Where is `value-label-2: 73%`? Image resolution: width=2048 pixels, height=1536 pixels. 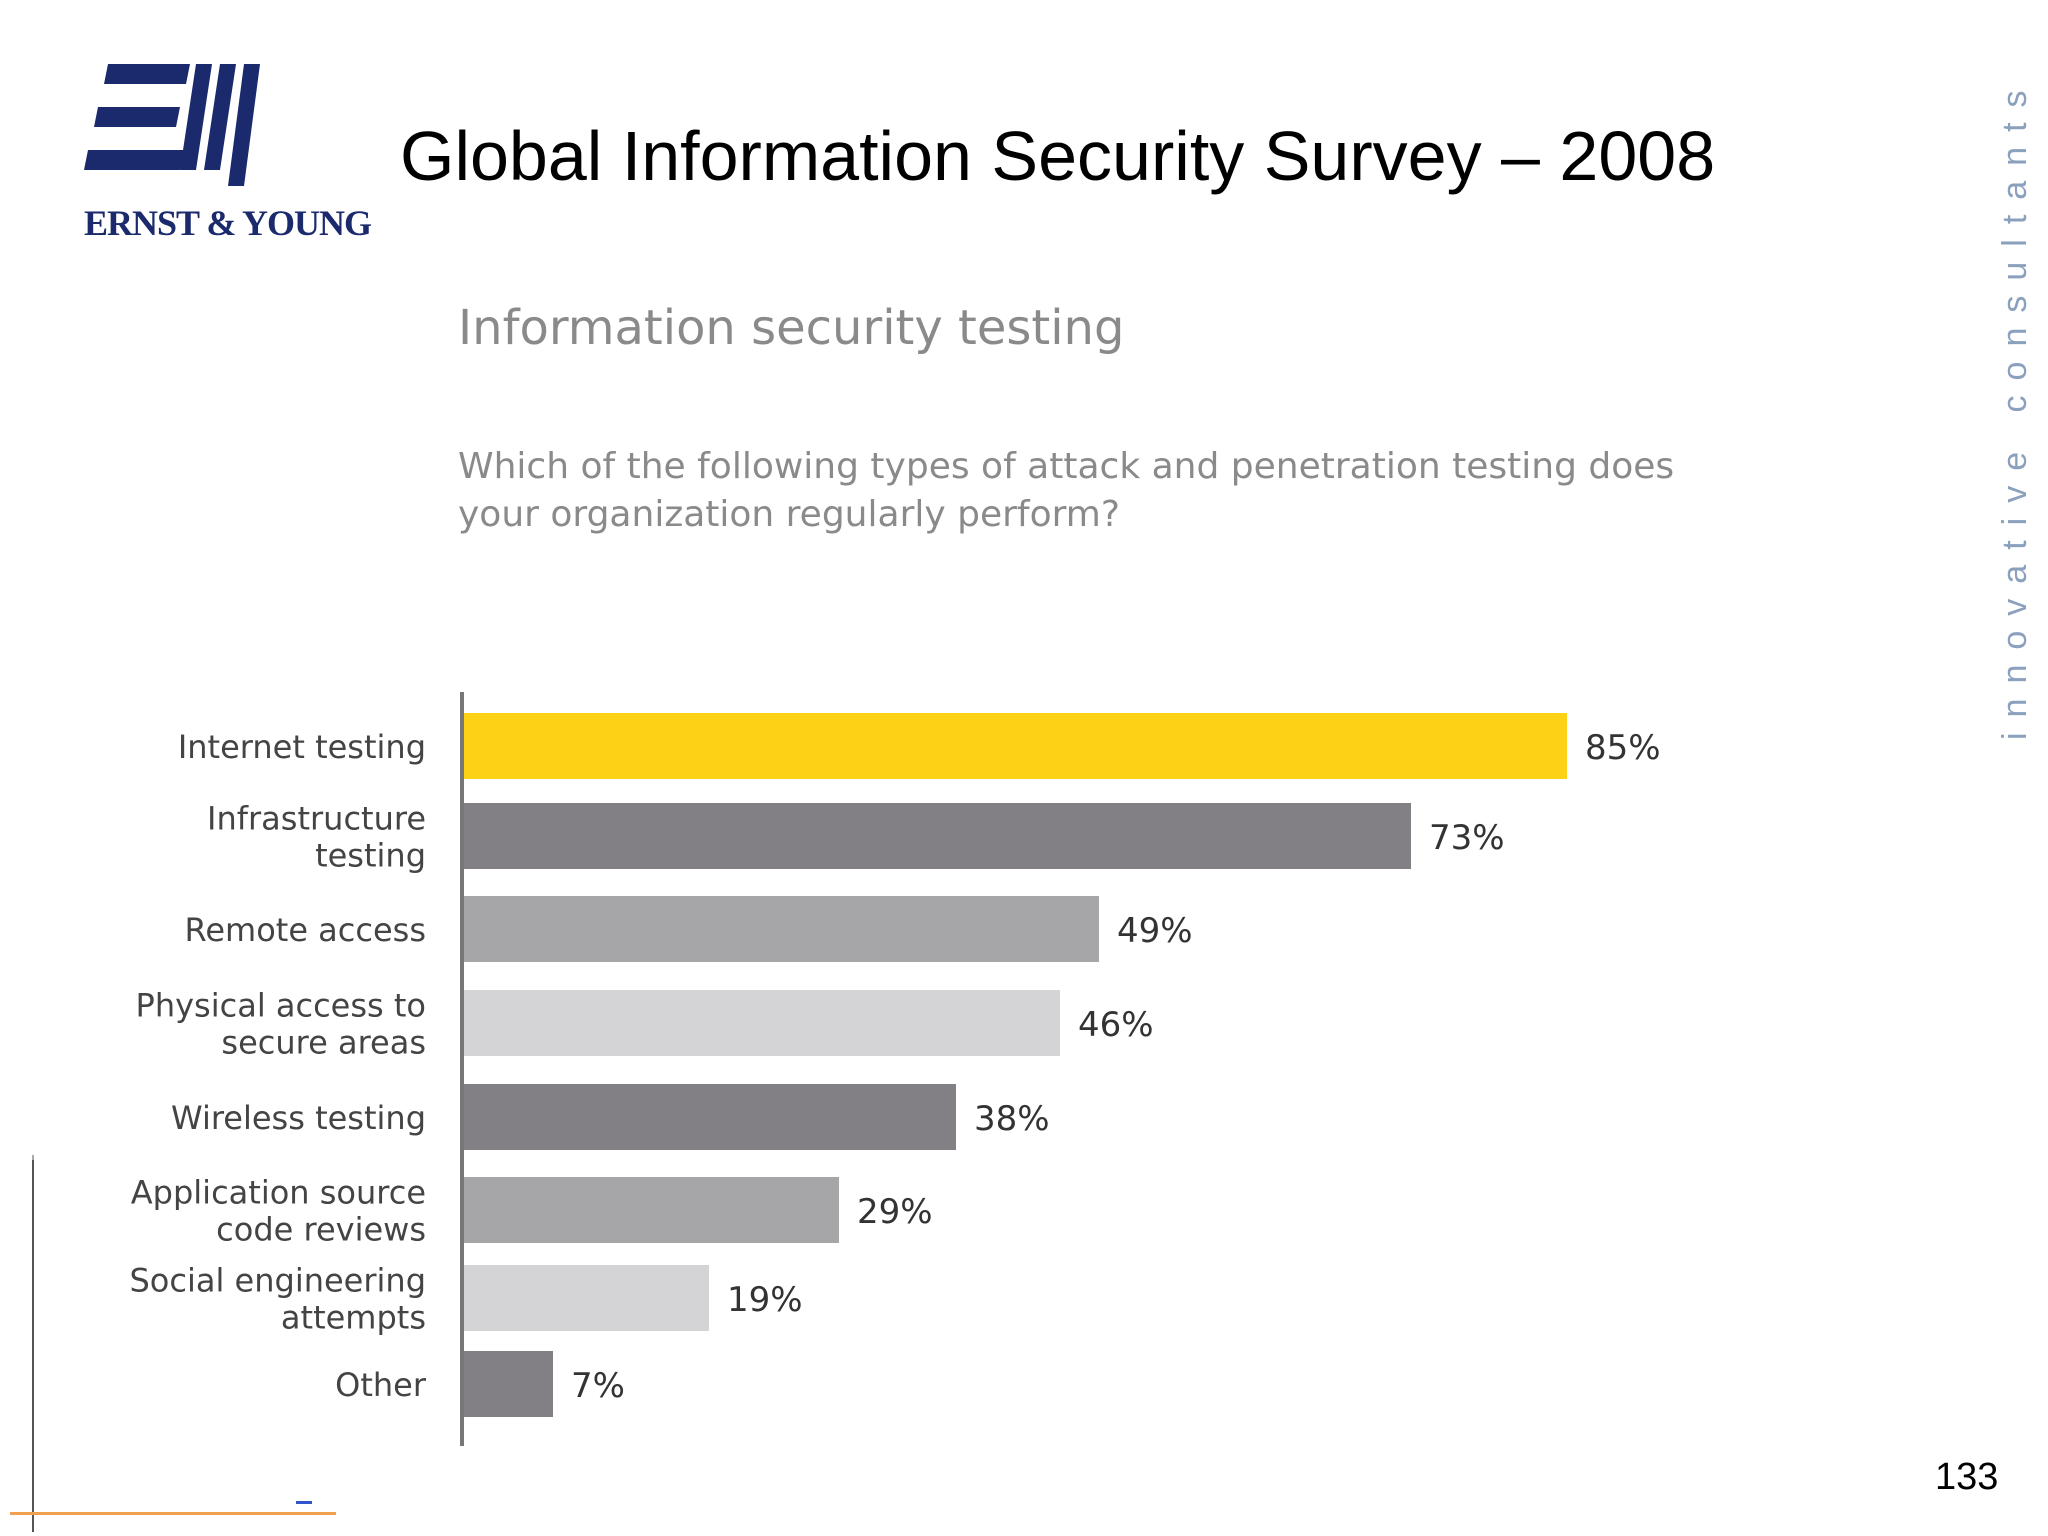 value-label-2: 73% is located at coordinates (1467, 838).